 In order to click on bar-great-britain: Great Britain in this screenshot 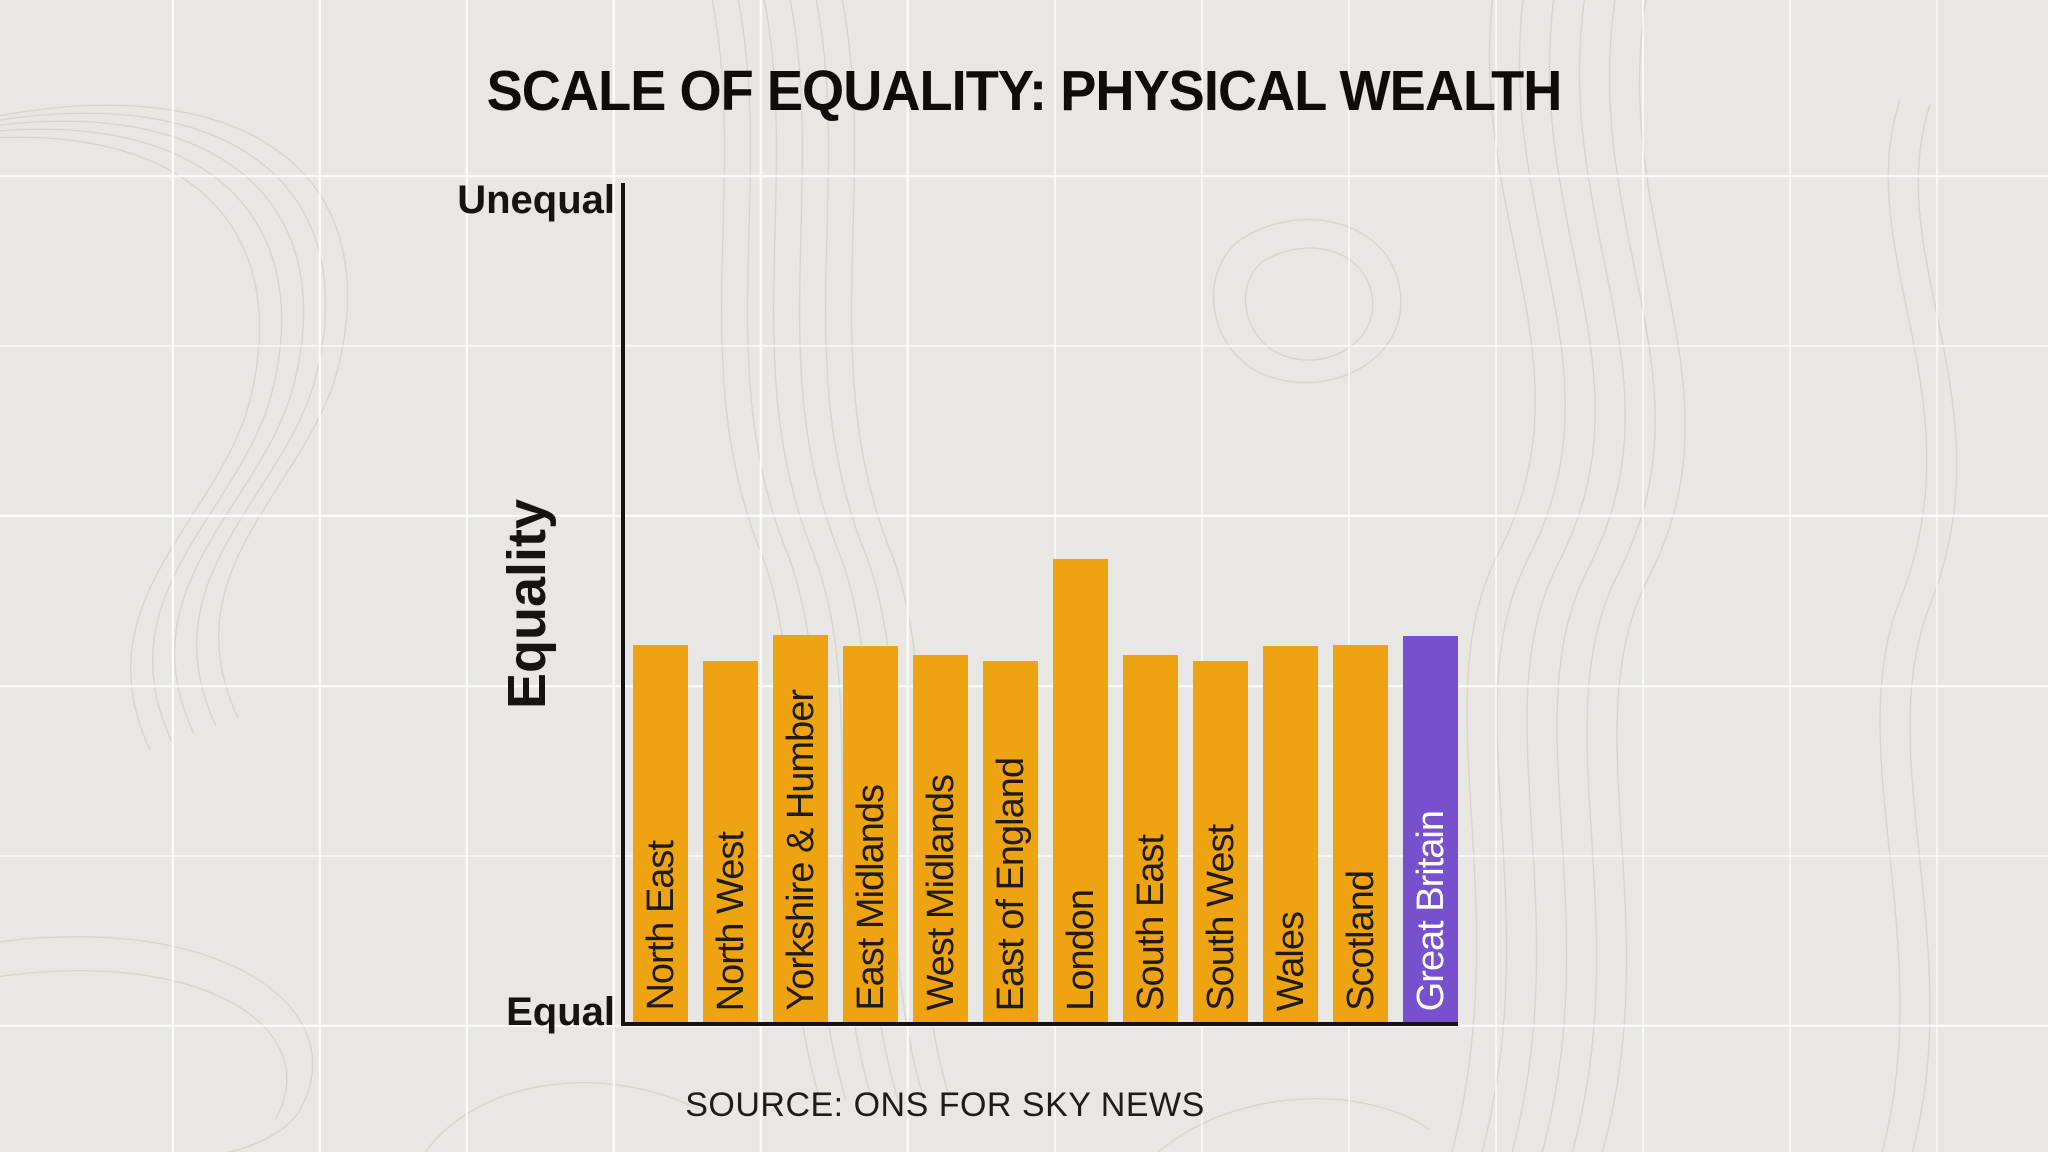, I will do `click(1430, 829)`.